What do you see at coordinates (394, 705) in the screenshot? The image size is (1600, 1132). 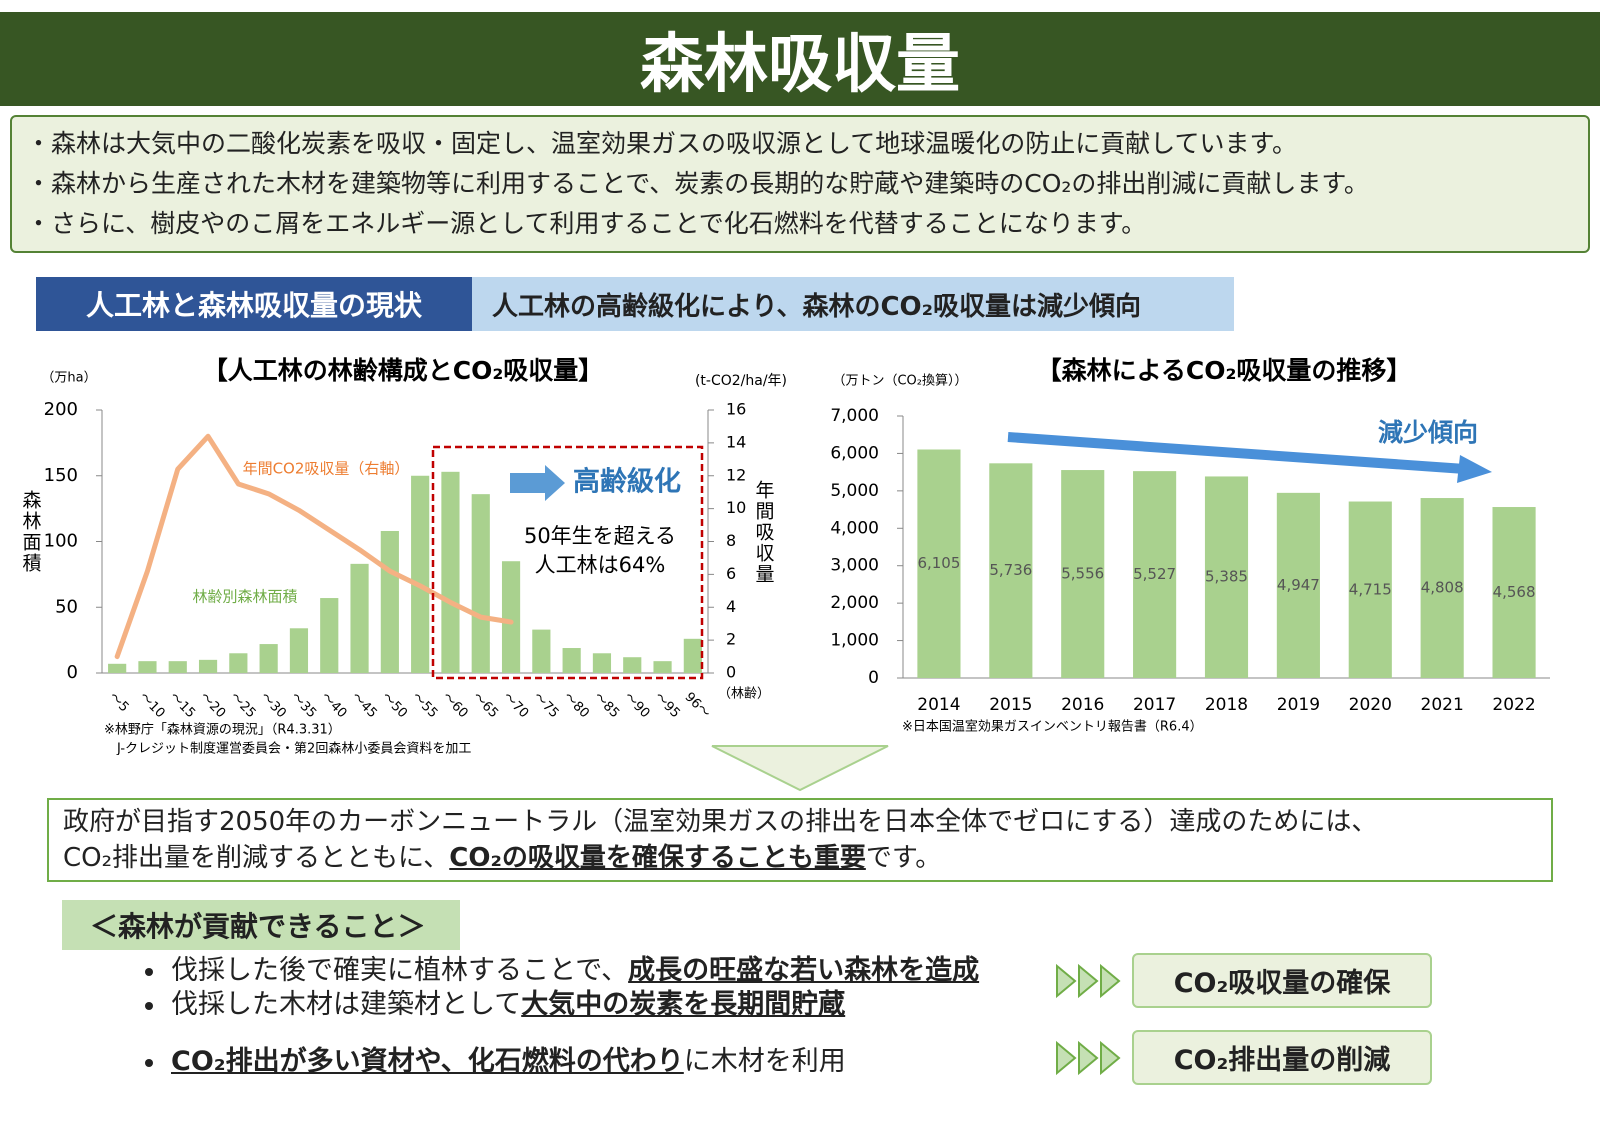 I see `x-tick-label: ～50` at bounding box center [394, 705].